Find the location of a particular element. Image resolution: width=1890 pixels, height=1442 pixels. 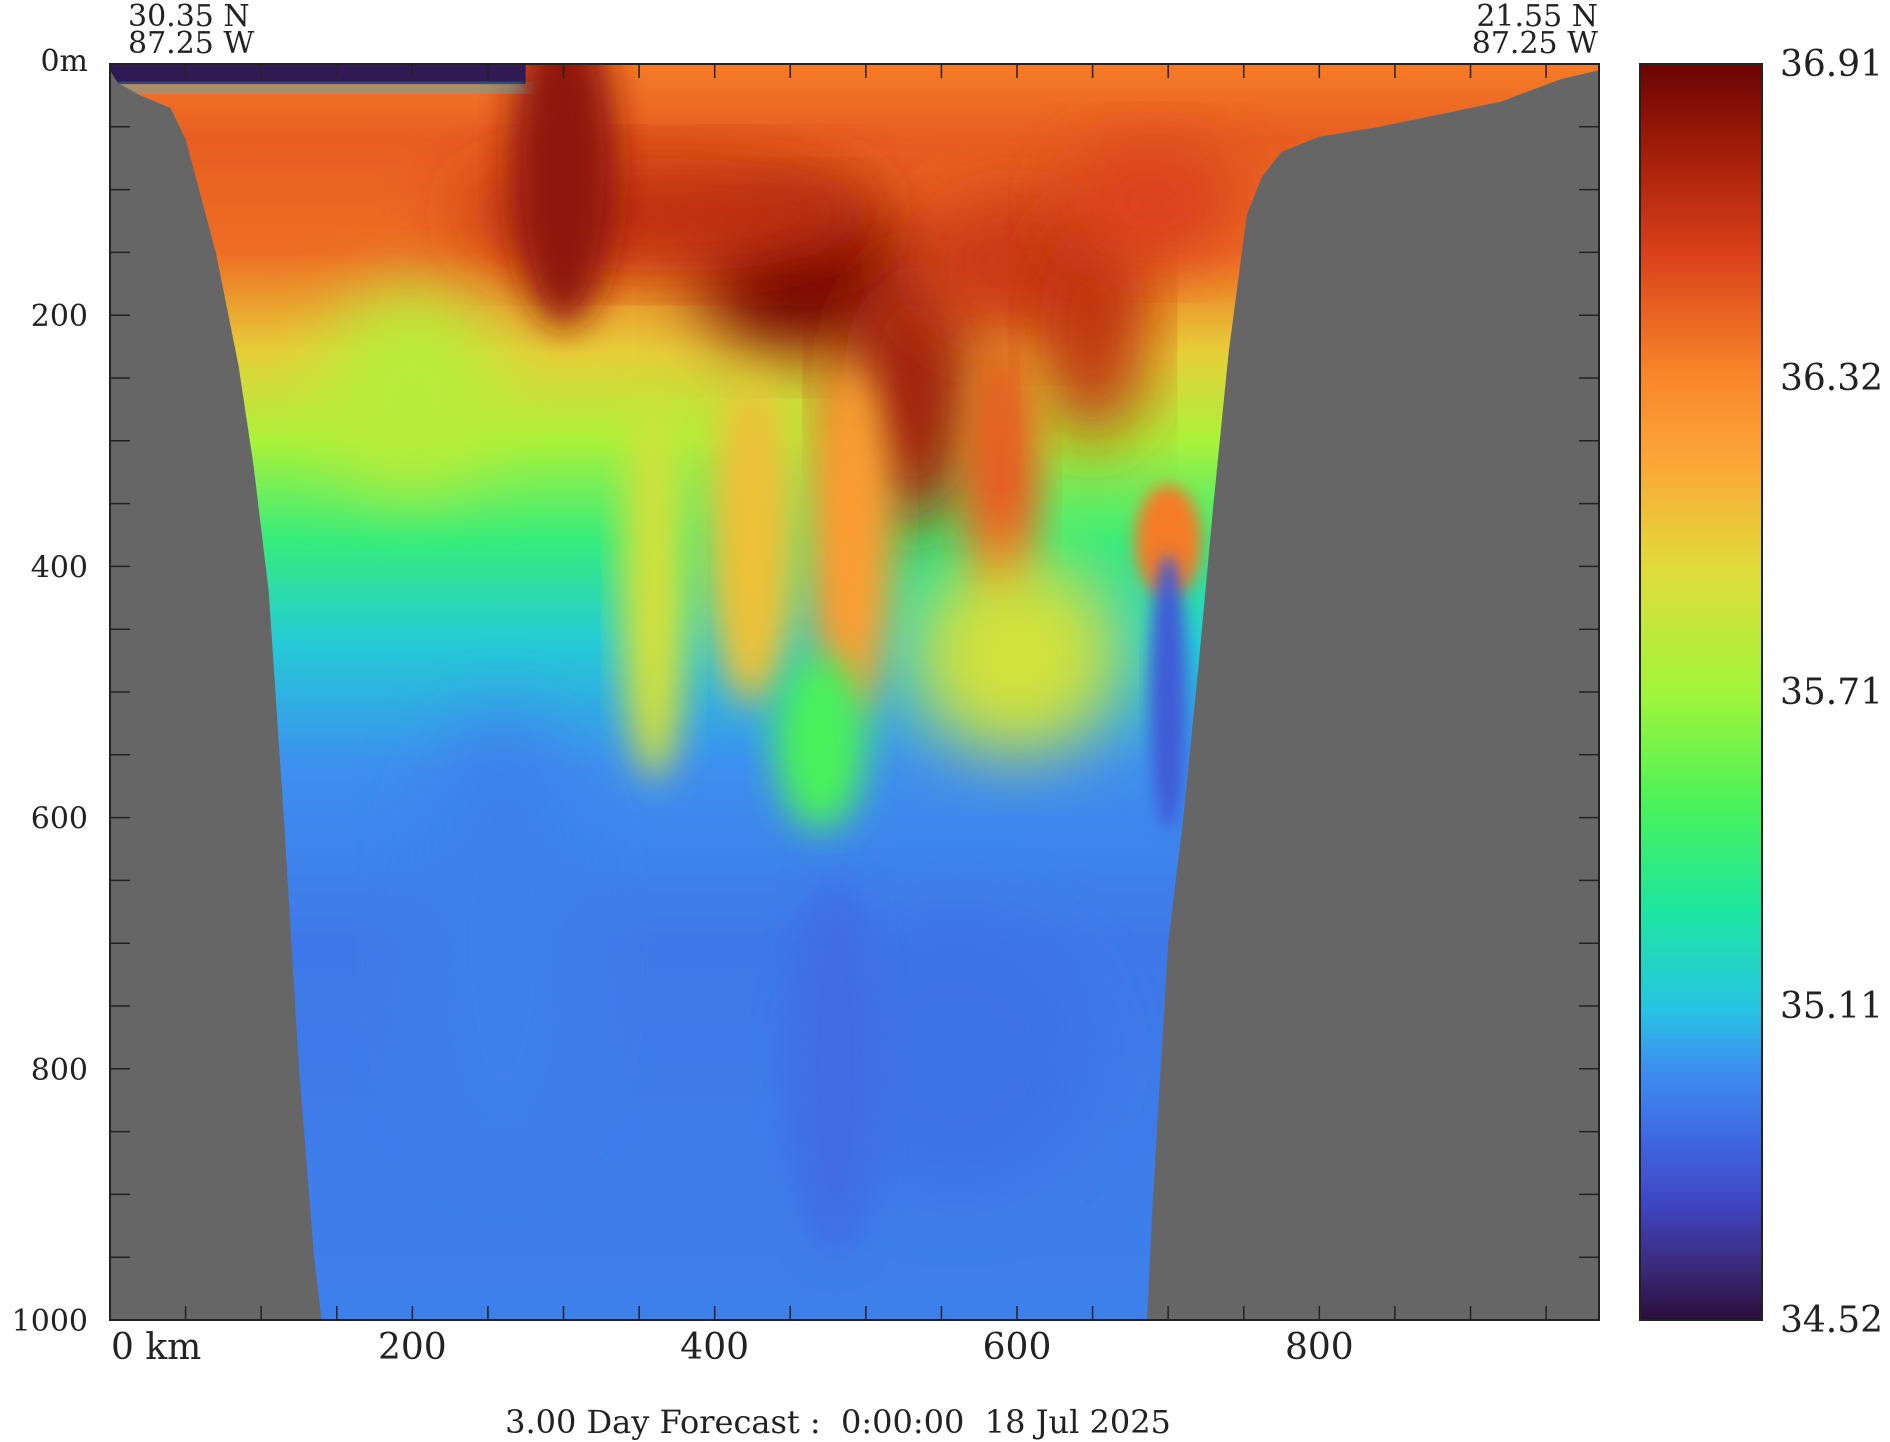

colorbar-tick-label: 36.32 is located at coordinates (1831, 378).